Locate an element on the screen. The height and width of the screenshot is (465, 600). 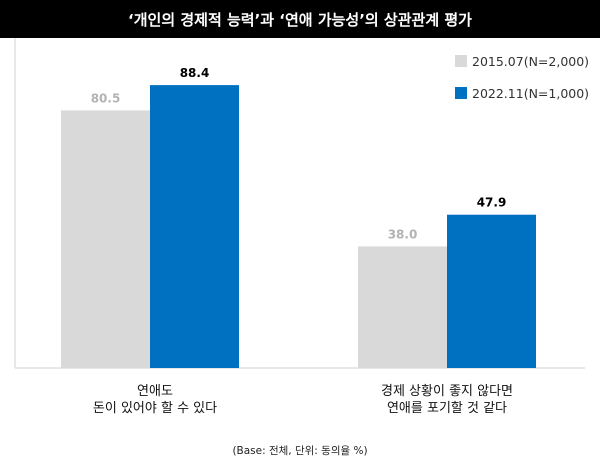
legend-label-2022: 2022.11(N=1,000) is located at coordinates (531, 93).